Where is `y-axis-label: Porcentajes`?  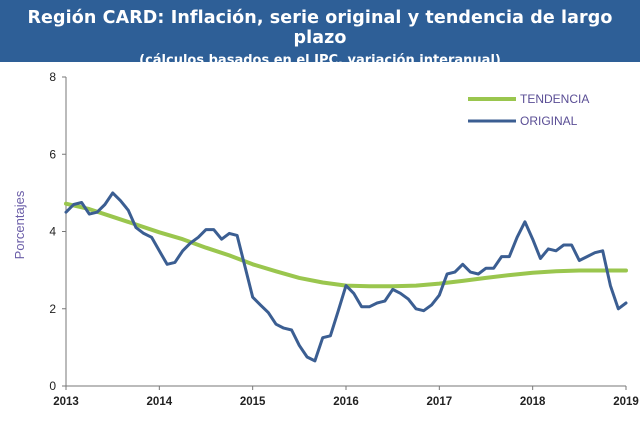 y-axis-label: Porcentajes is located at coordinates (19, 224).